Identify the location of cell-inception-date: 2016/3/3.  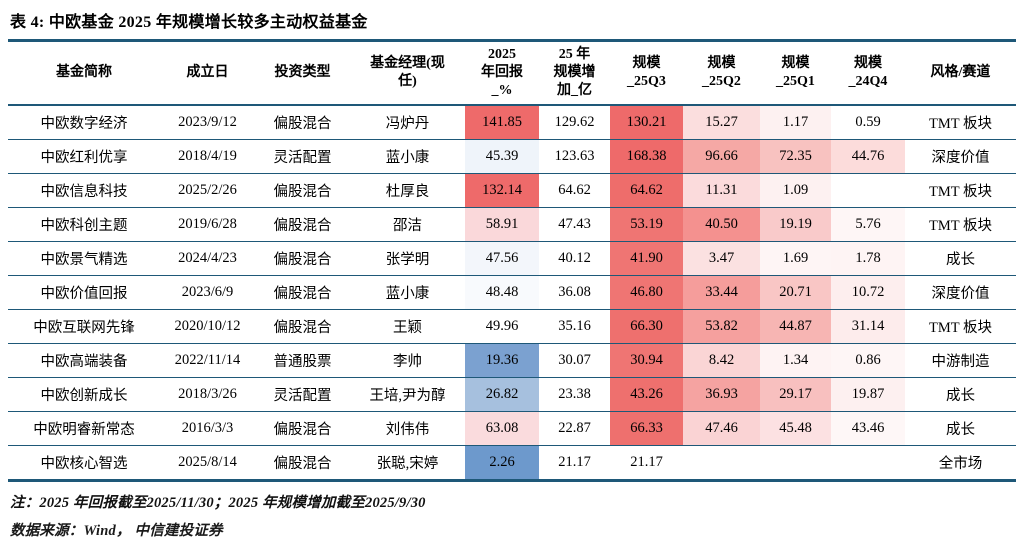
(207, 428).